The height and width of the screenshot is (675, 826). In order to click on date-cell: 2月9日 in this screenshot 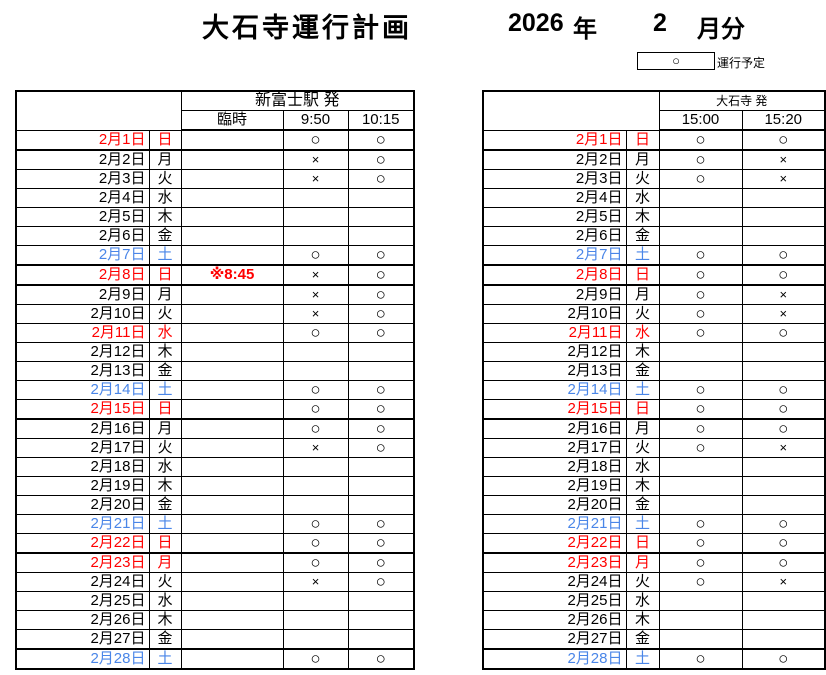, I will do `click(554, 294)`.